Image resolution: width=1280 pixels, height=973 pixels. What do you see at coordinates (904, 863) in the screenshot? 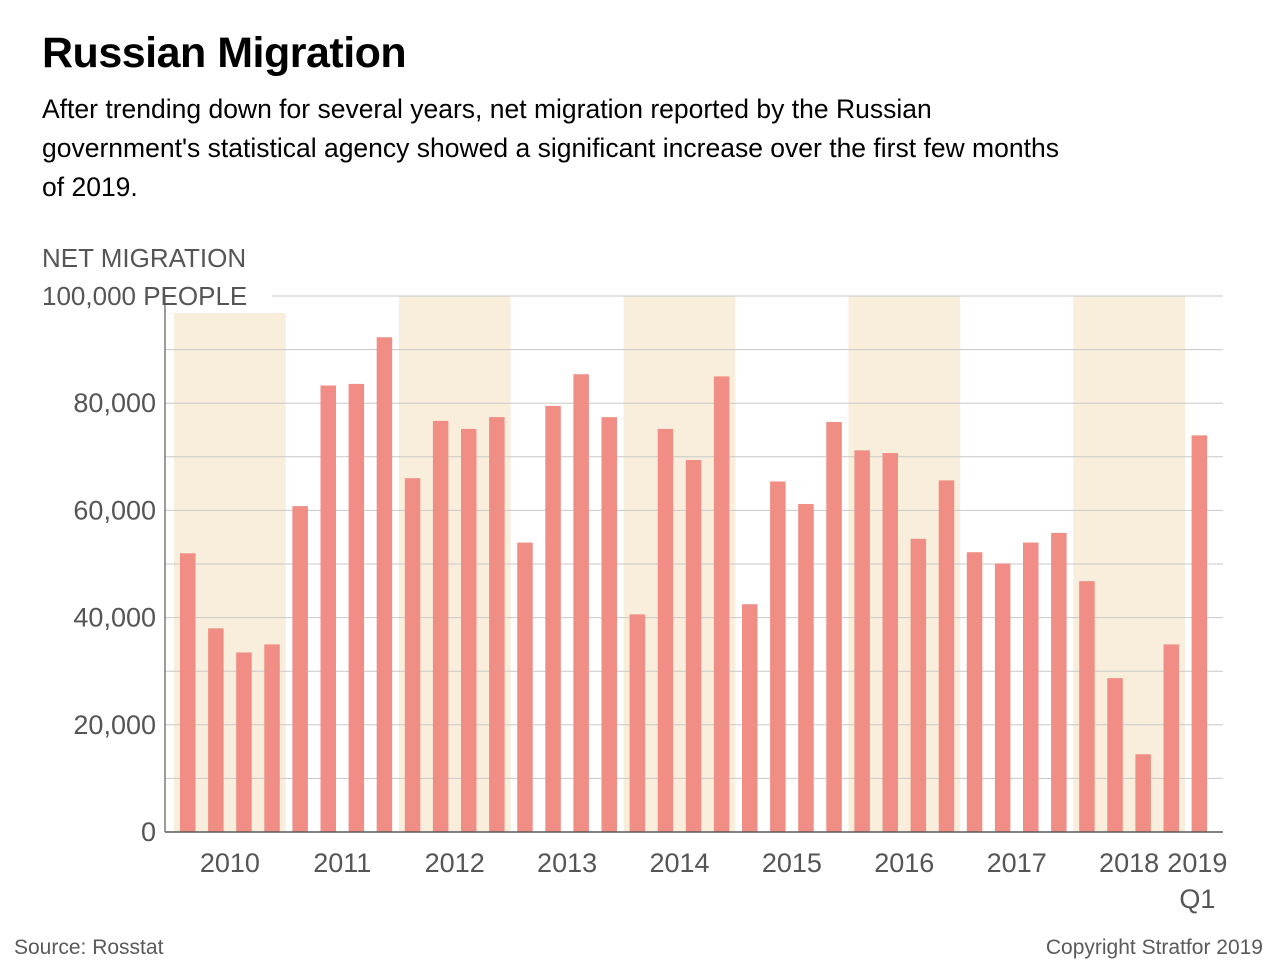
I see `x-tick-label-2016: 2016` at bounding box center [904, 863].